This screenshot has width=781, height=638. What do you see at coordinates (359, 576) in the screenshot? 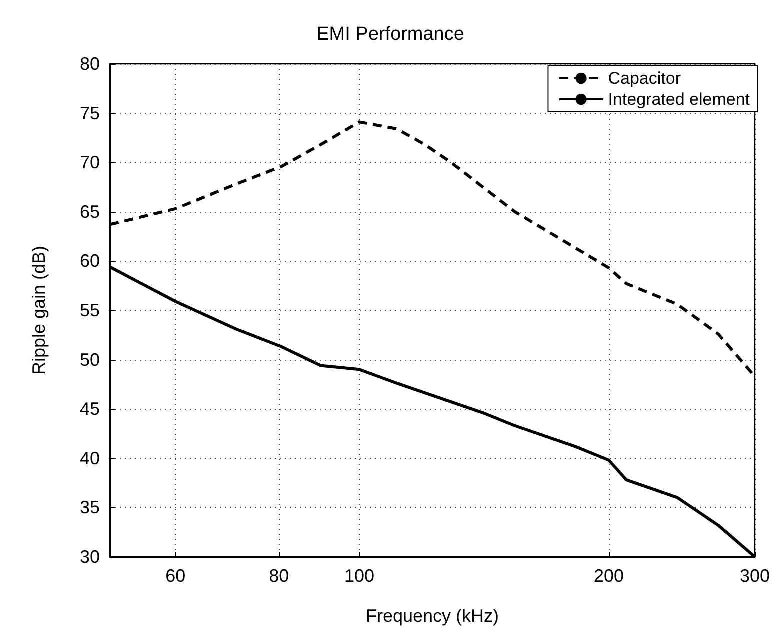
I see `x-tick-label: 100` at bounding box center [359, 576].